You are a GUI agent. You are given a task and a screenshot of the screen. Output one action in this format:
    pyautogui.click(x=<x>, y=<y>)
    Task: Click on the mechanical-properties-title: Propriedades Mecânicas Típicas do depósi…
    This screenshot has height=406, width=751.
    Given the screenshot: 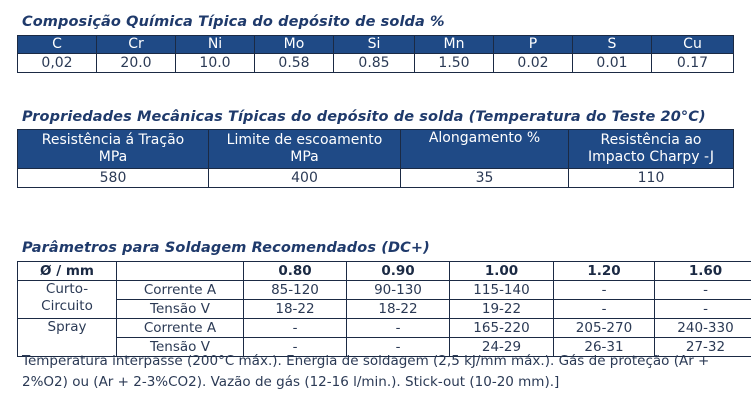 What is the action you would take?
    pyautogui.click(x=364, y=117)
    